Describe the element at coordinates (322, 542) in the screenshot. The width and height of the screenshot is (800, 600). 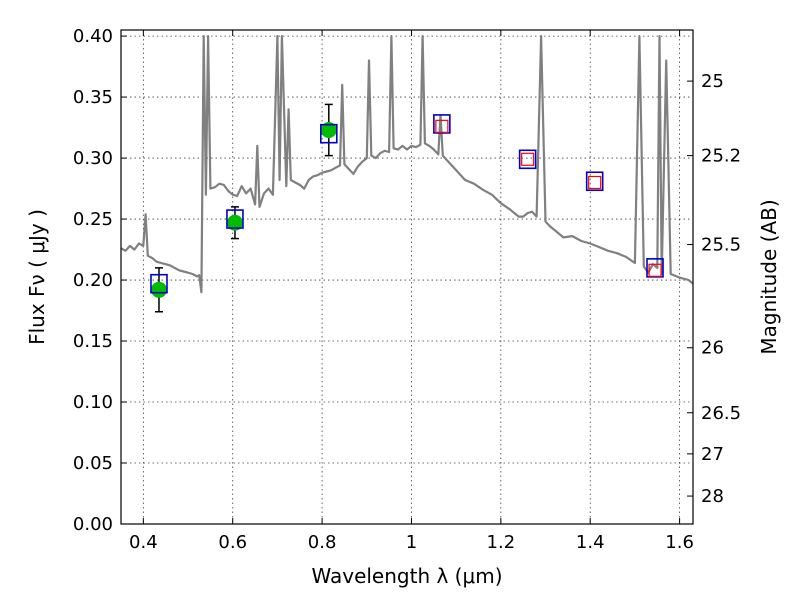
I see `x-tick-label: 0.8` at that location.